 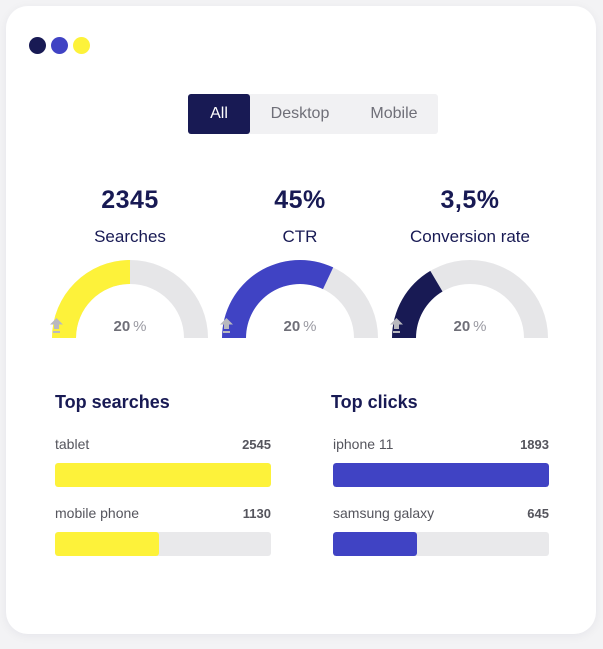 What do you see at coordinates (470, 200) in the screenshot?
I see `kpi-value: 3,5%` at bounding box center [470, 200].